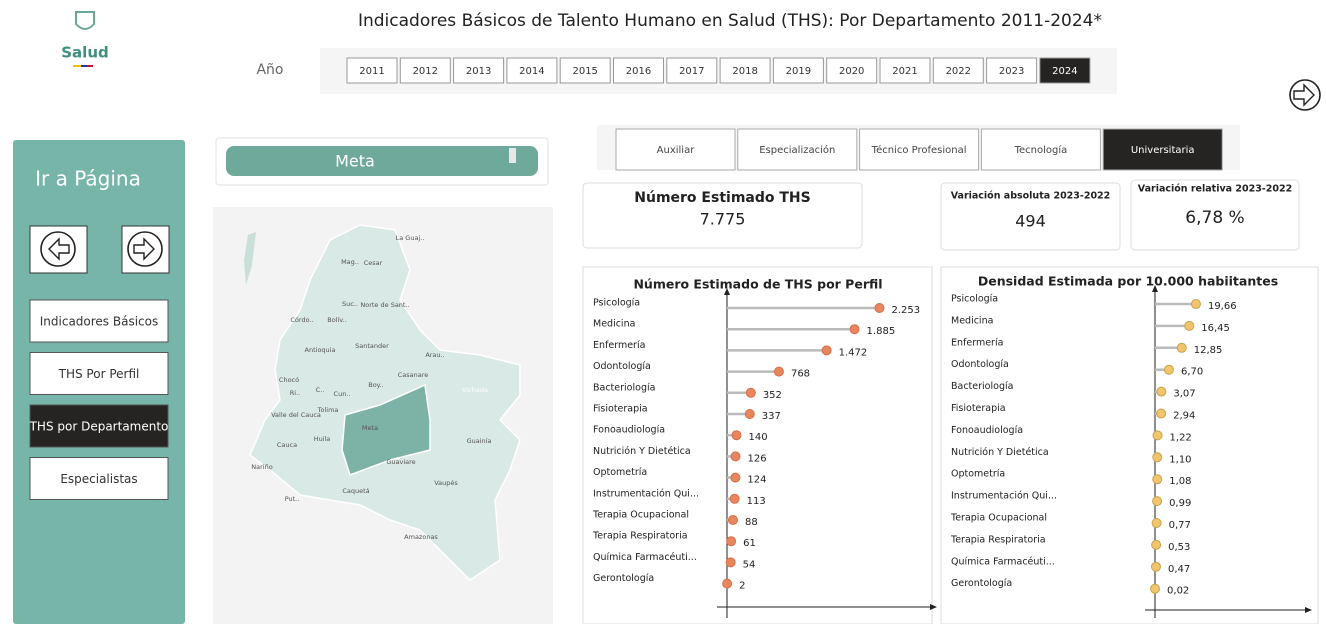 This screenshot has height=628, width=1326. What do you see at coordinates (1192, 372) in the screenshot?
I see `value-label: 6,70` at bounding box center [1192, 372].